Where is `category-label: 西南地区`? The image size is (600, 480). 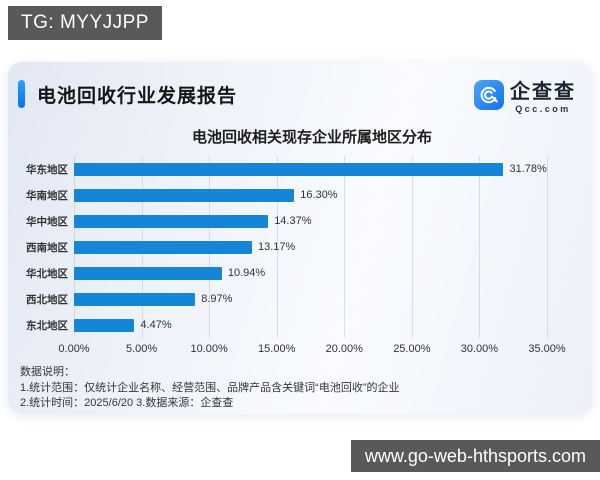 category-label: 西南地区 is located at coordinates (47, 247).